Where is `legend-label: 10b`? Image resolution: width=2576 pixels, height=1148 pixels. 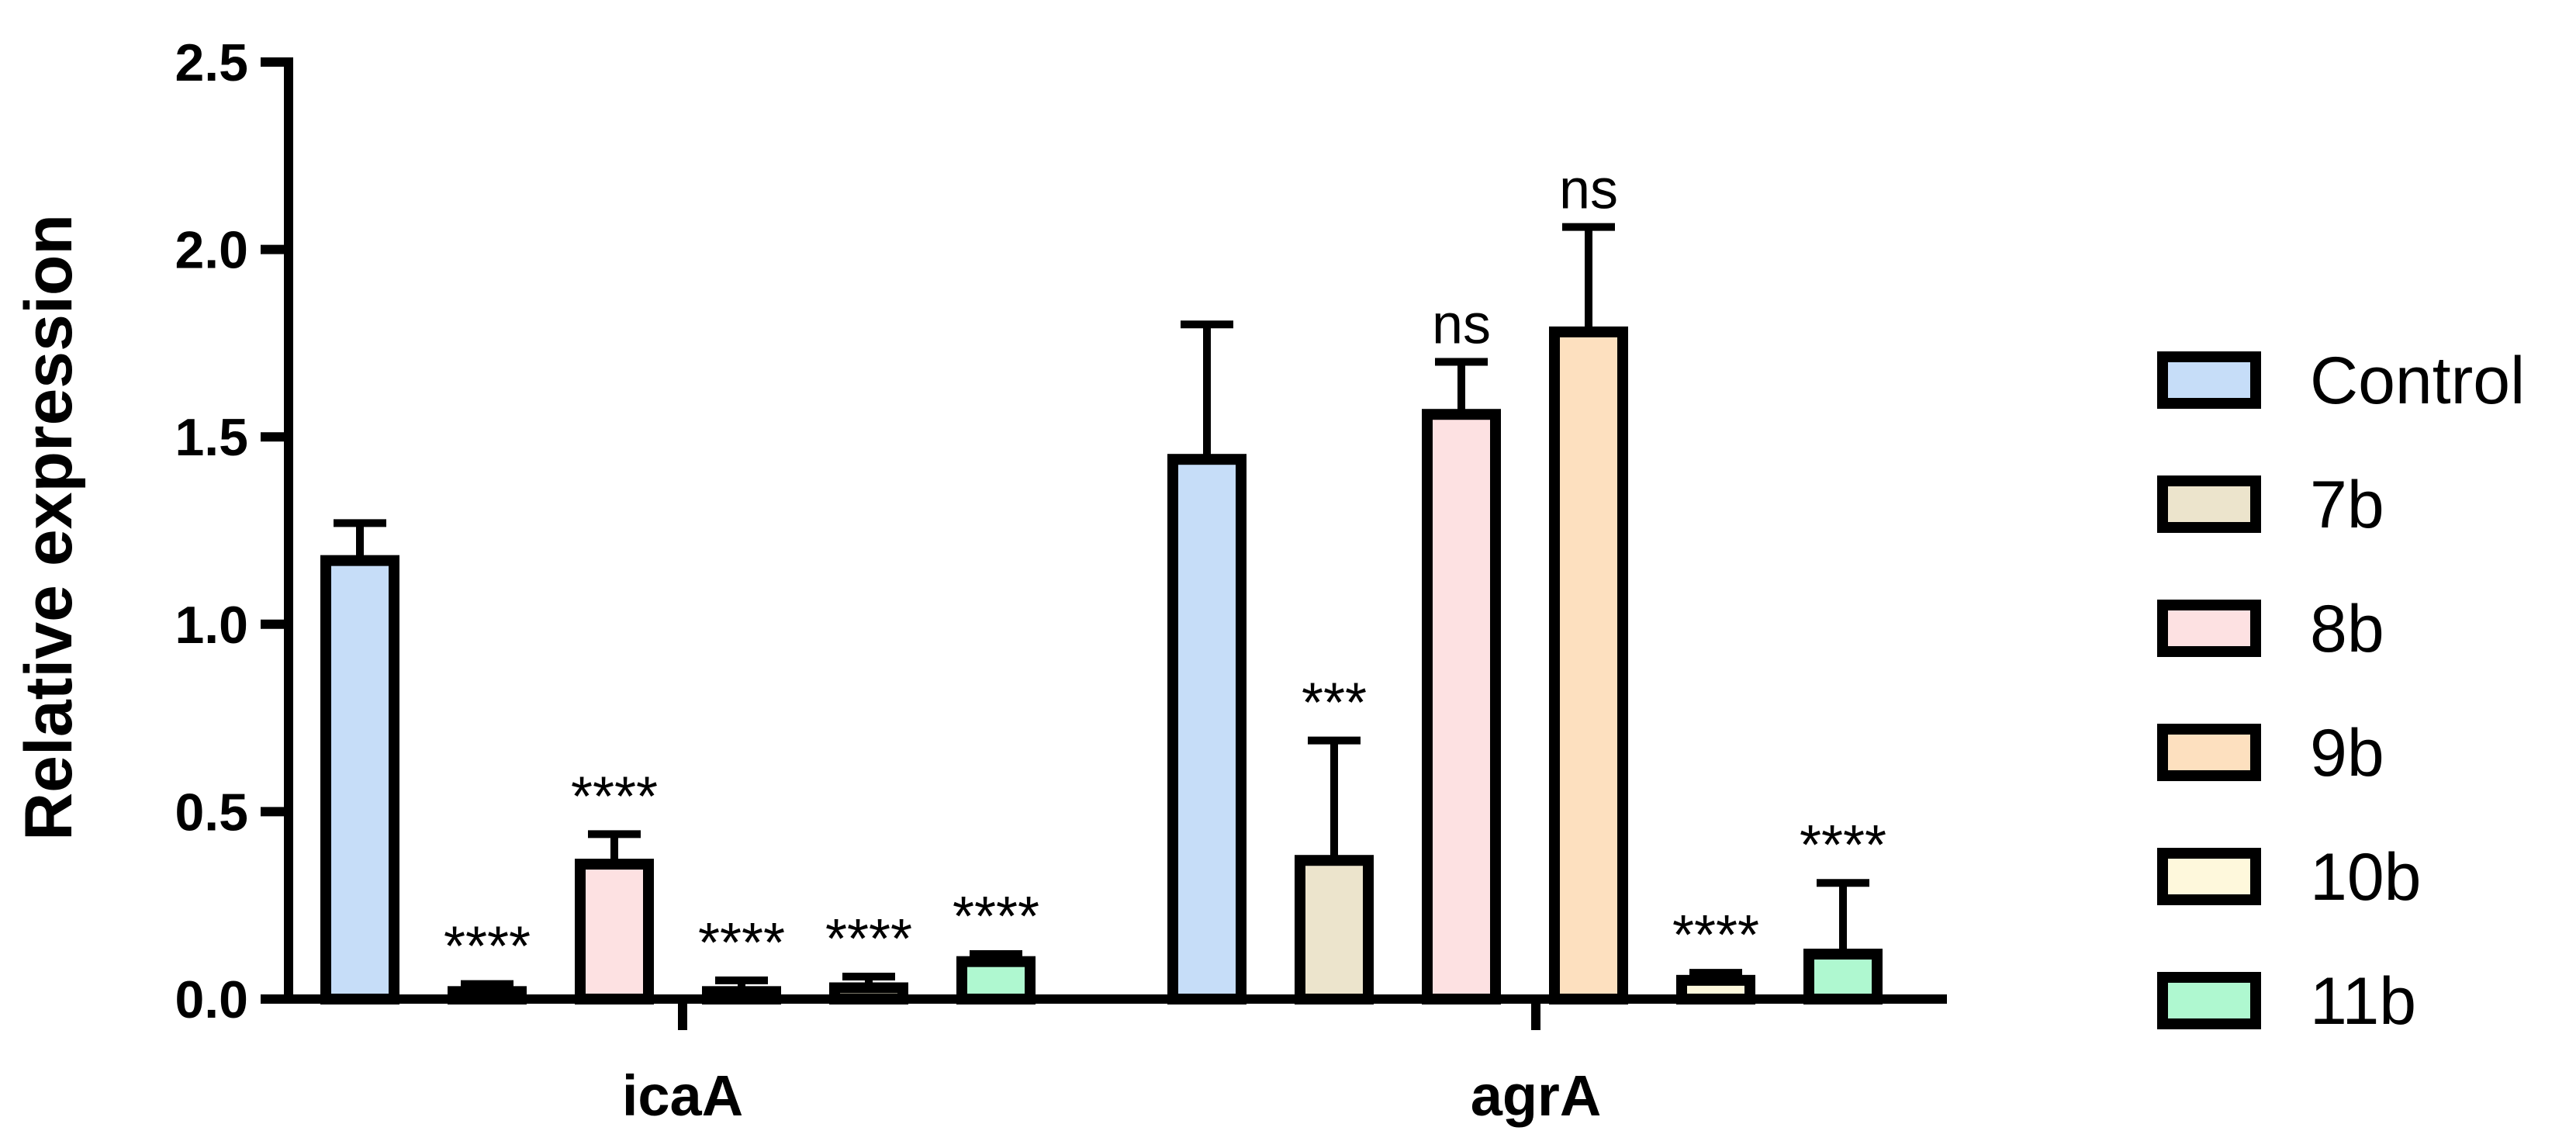
legend-label: 10b is located at coordinates (2366, 877).